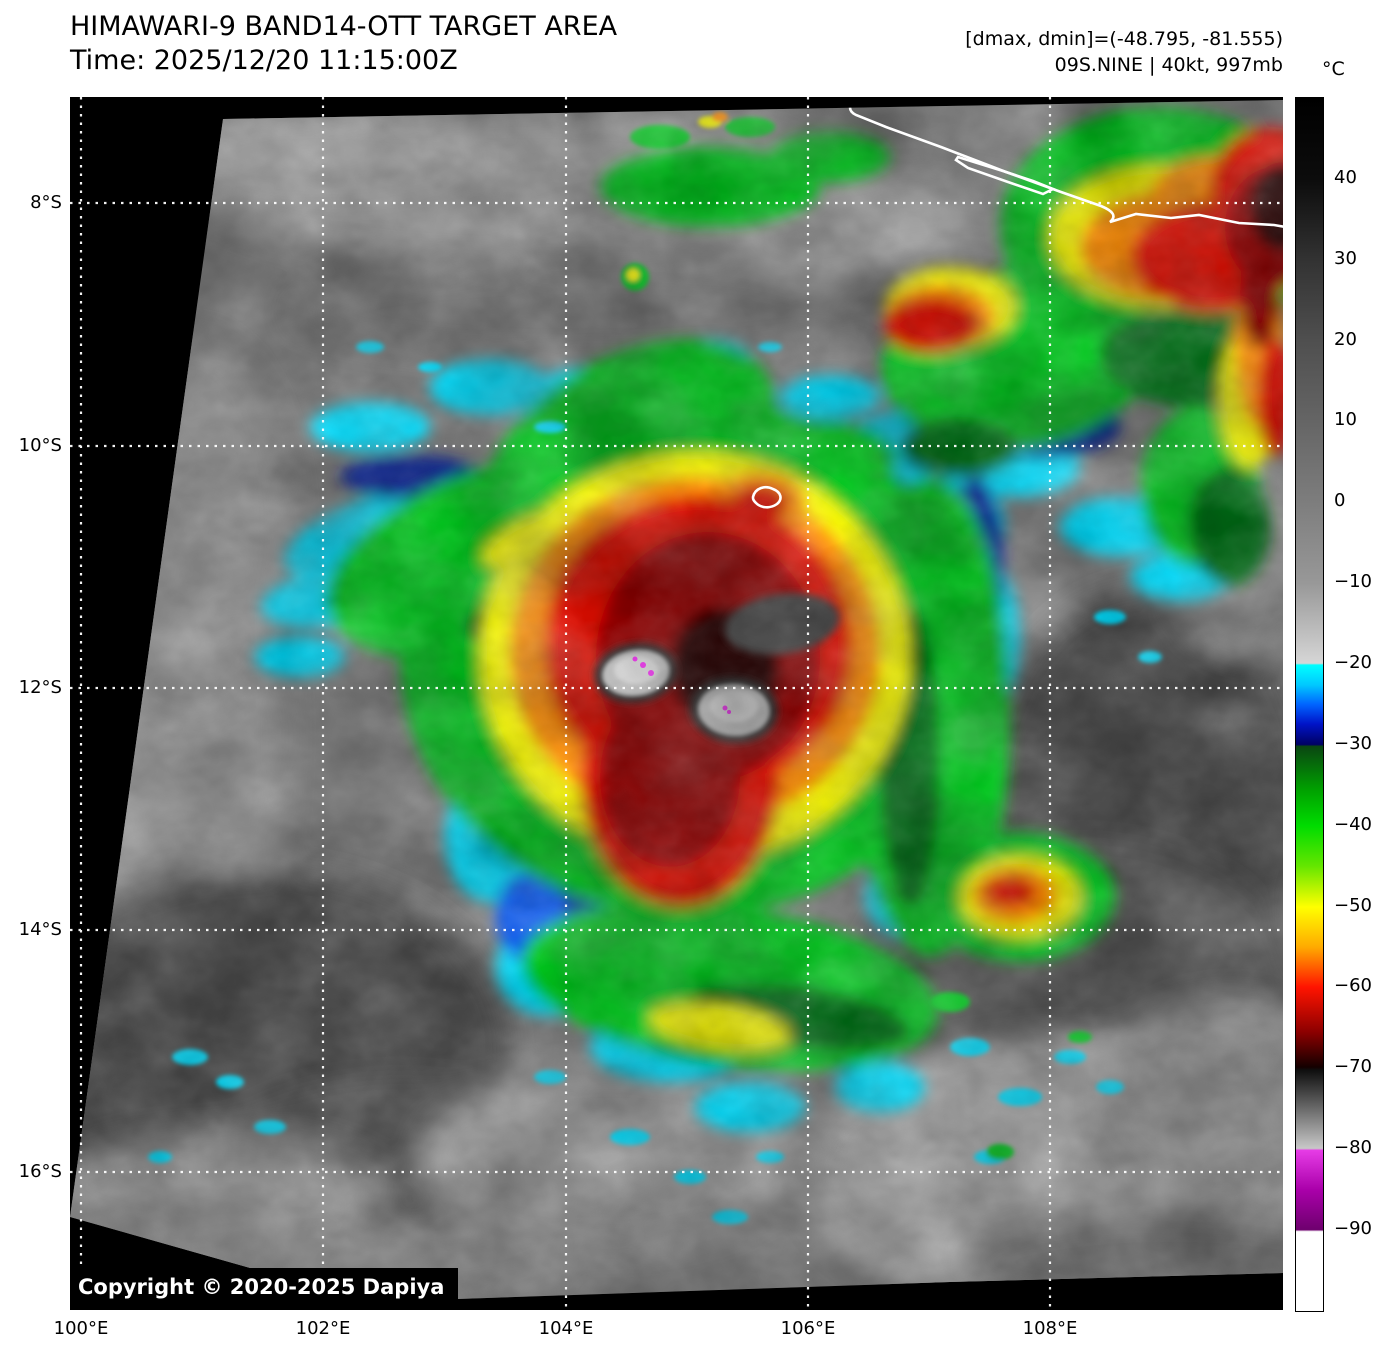 The height and width of the screenshot is (1359, 1388). I want to click on cb-tick-m30: −30, so click(1353, 743).